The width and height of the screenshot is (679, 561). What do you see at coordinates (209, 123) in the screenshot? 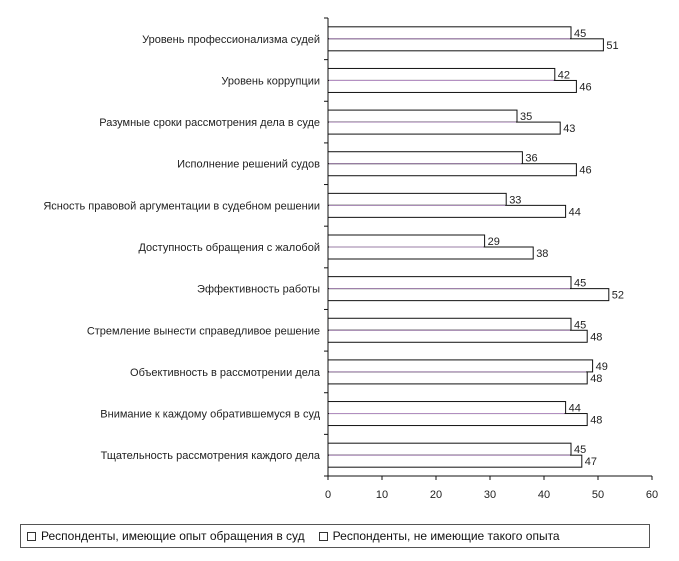
I see `category-label-2: Разумные сроки рассмотрения дела в суде` at bounding box center [209, 123].